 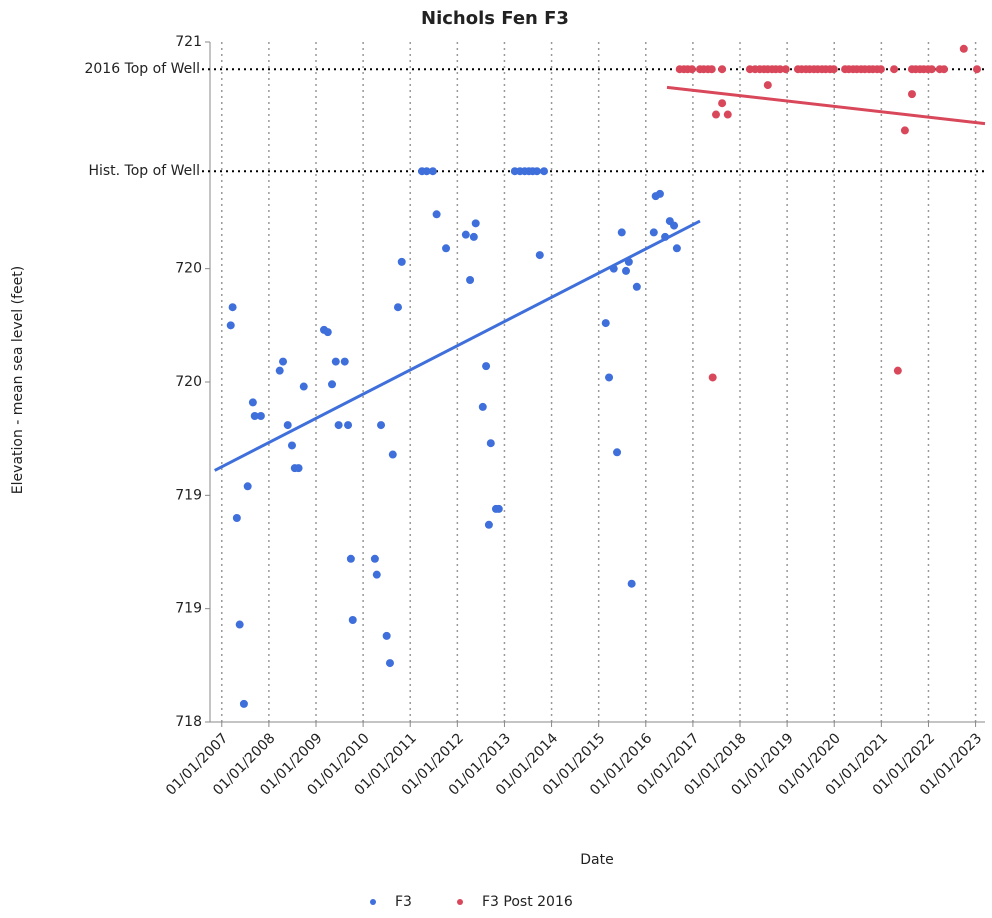 What do you see at coordinates (144, 171) in the screenshot?
I see `reference-label: Hist. Top of Well` at bounding box center [144, 171].